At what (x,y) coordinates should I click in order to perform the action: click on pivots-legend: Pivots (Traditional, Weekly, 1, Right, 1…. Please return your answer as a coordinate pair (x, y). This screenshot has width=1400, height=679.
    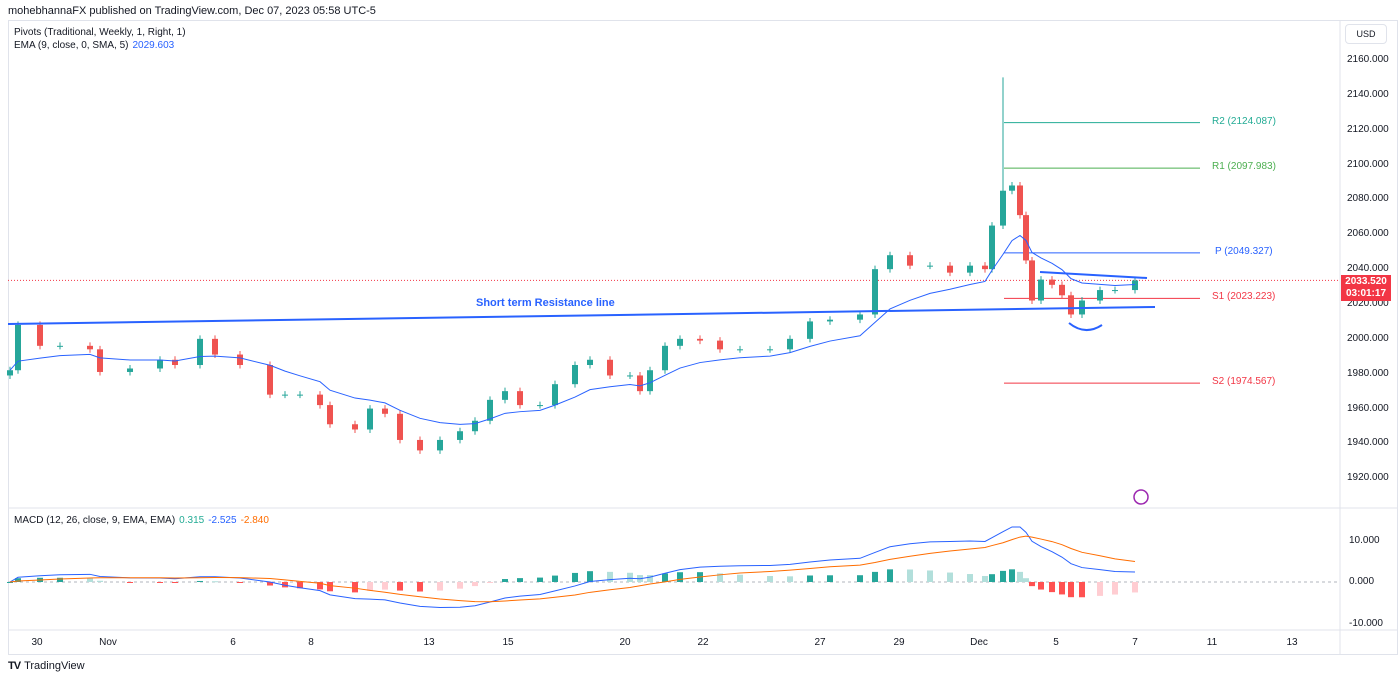
    Looking at the image, I should click on (100, 32).